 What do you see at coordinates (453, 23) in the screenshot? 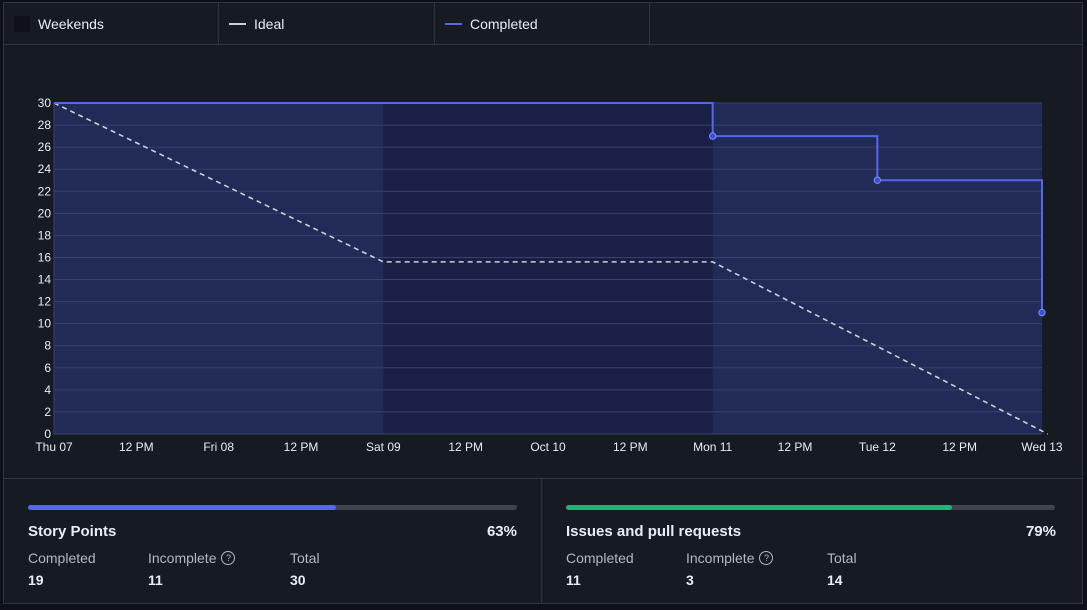
I see `completed-line-icon` at bounding box center [453, 23].